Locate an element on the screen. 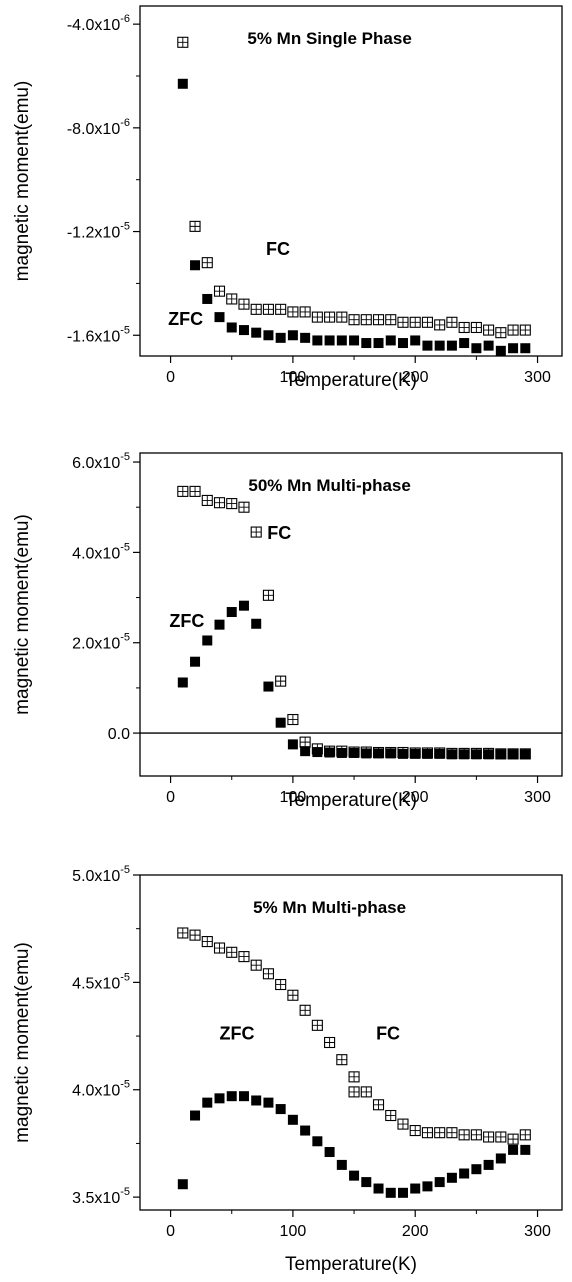  x-tick-label: 0 is located at coordinates (170, 1231).